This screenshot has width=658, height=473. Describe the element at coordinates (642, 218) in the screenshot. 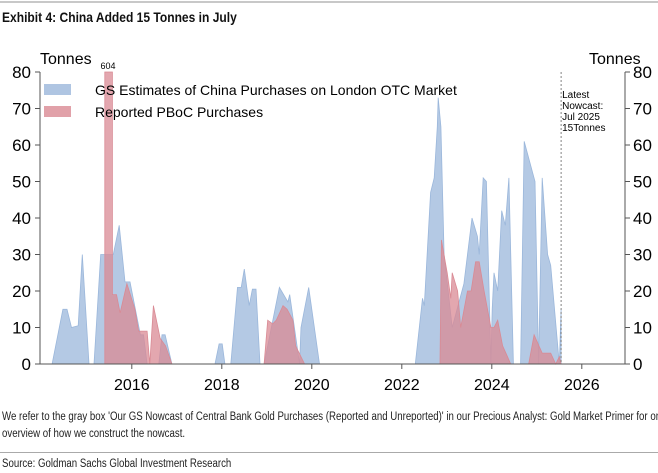

I see `y-tick-label-right: 40` at that location.